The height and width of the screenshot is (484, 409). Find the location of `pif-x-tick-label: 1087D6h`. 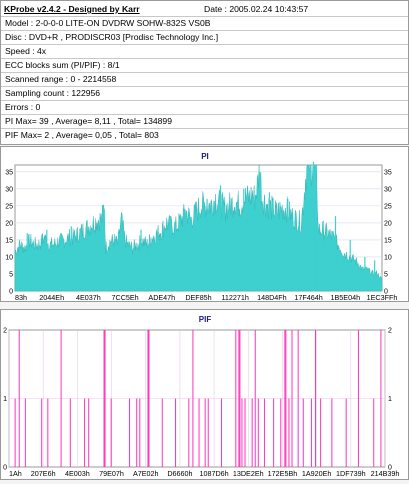

pif-x-tick-label: 1087D6h is located at coordinates (213, 473).